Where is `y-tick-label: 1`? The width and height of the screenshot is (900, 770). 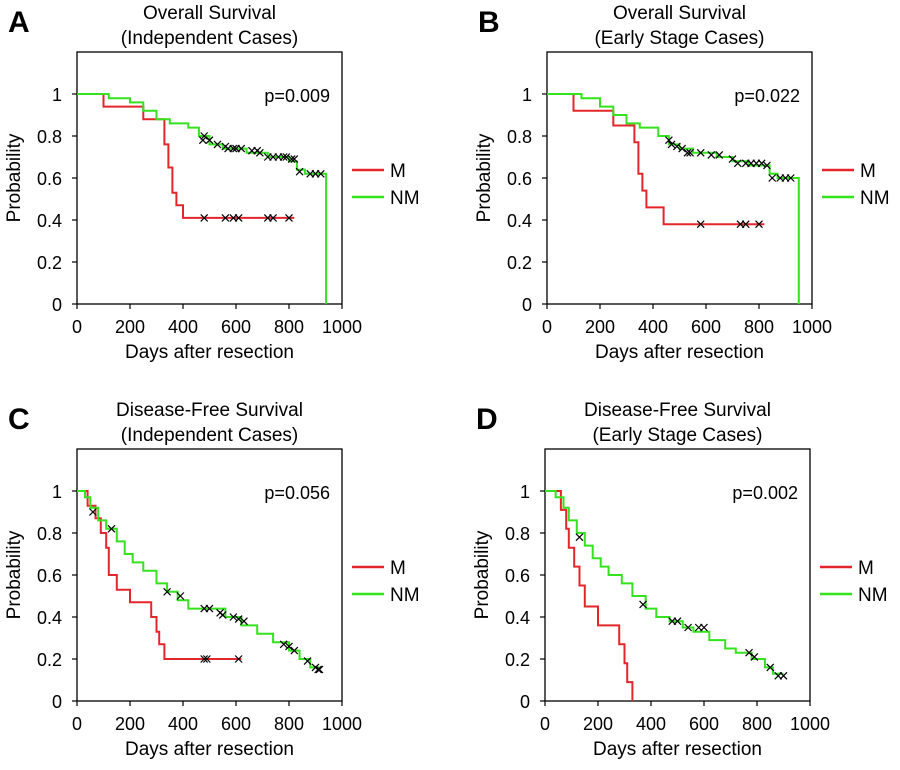 y-tick-label: 1 is located at coordinates (527, 95).